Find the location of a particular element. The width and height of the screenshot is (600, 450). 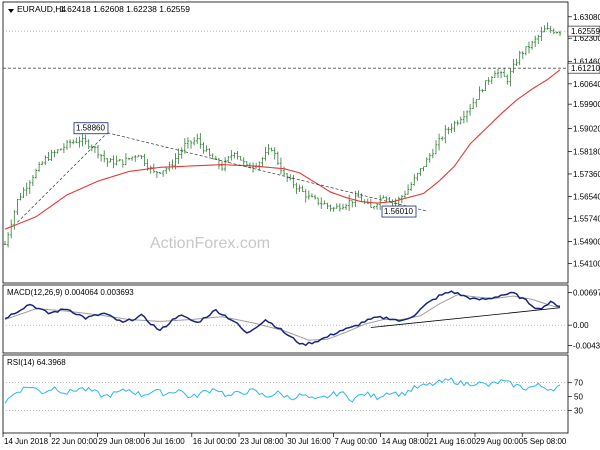

rsi-line is located at coordinates (282, 390).